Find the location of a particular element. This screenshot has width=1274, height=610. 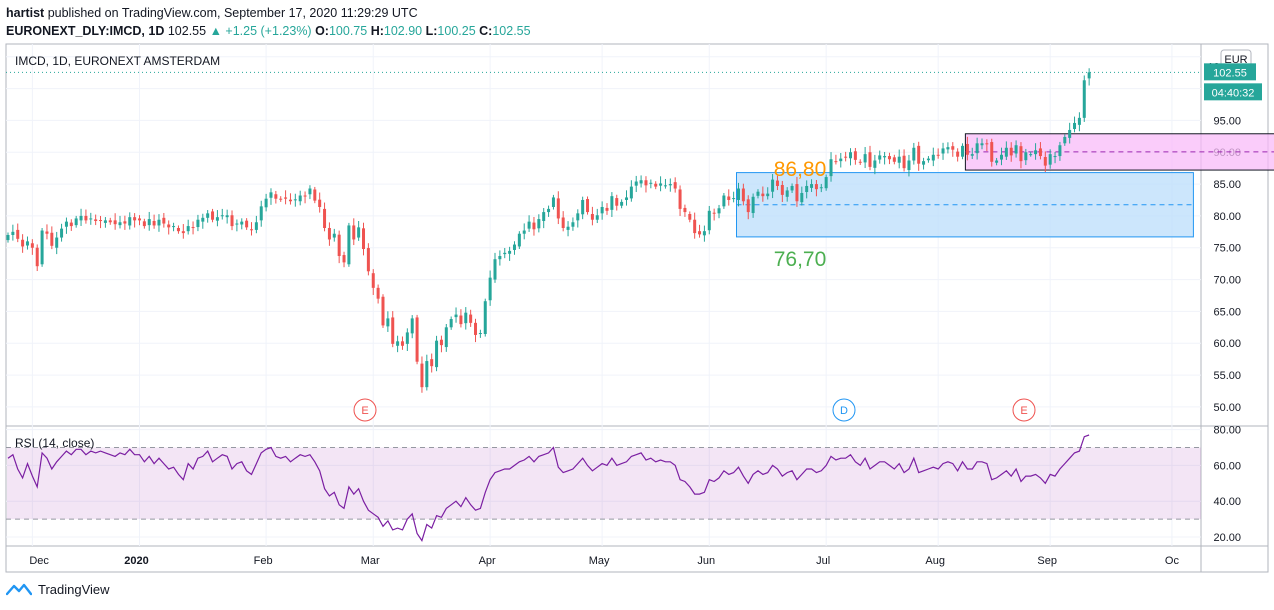

time-axis-label: Sep is located at coordinates (1047, 561).